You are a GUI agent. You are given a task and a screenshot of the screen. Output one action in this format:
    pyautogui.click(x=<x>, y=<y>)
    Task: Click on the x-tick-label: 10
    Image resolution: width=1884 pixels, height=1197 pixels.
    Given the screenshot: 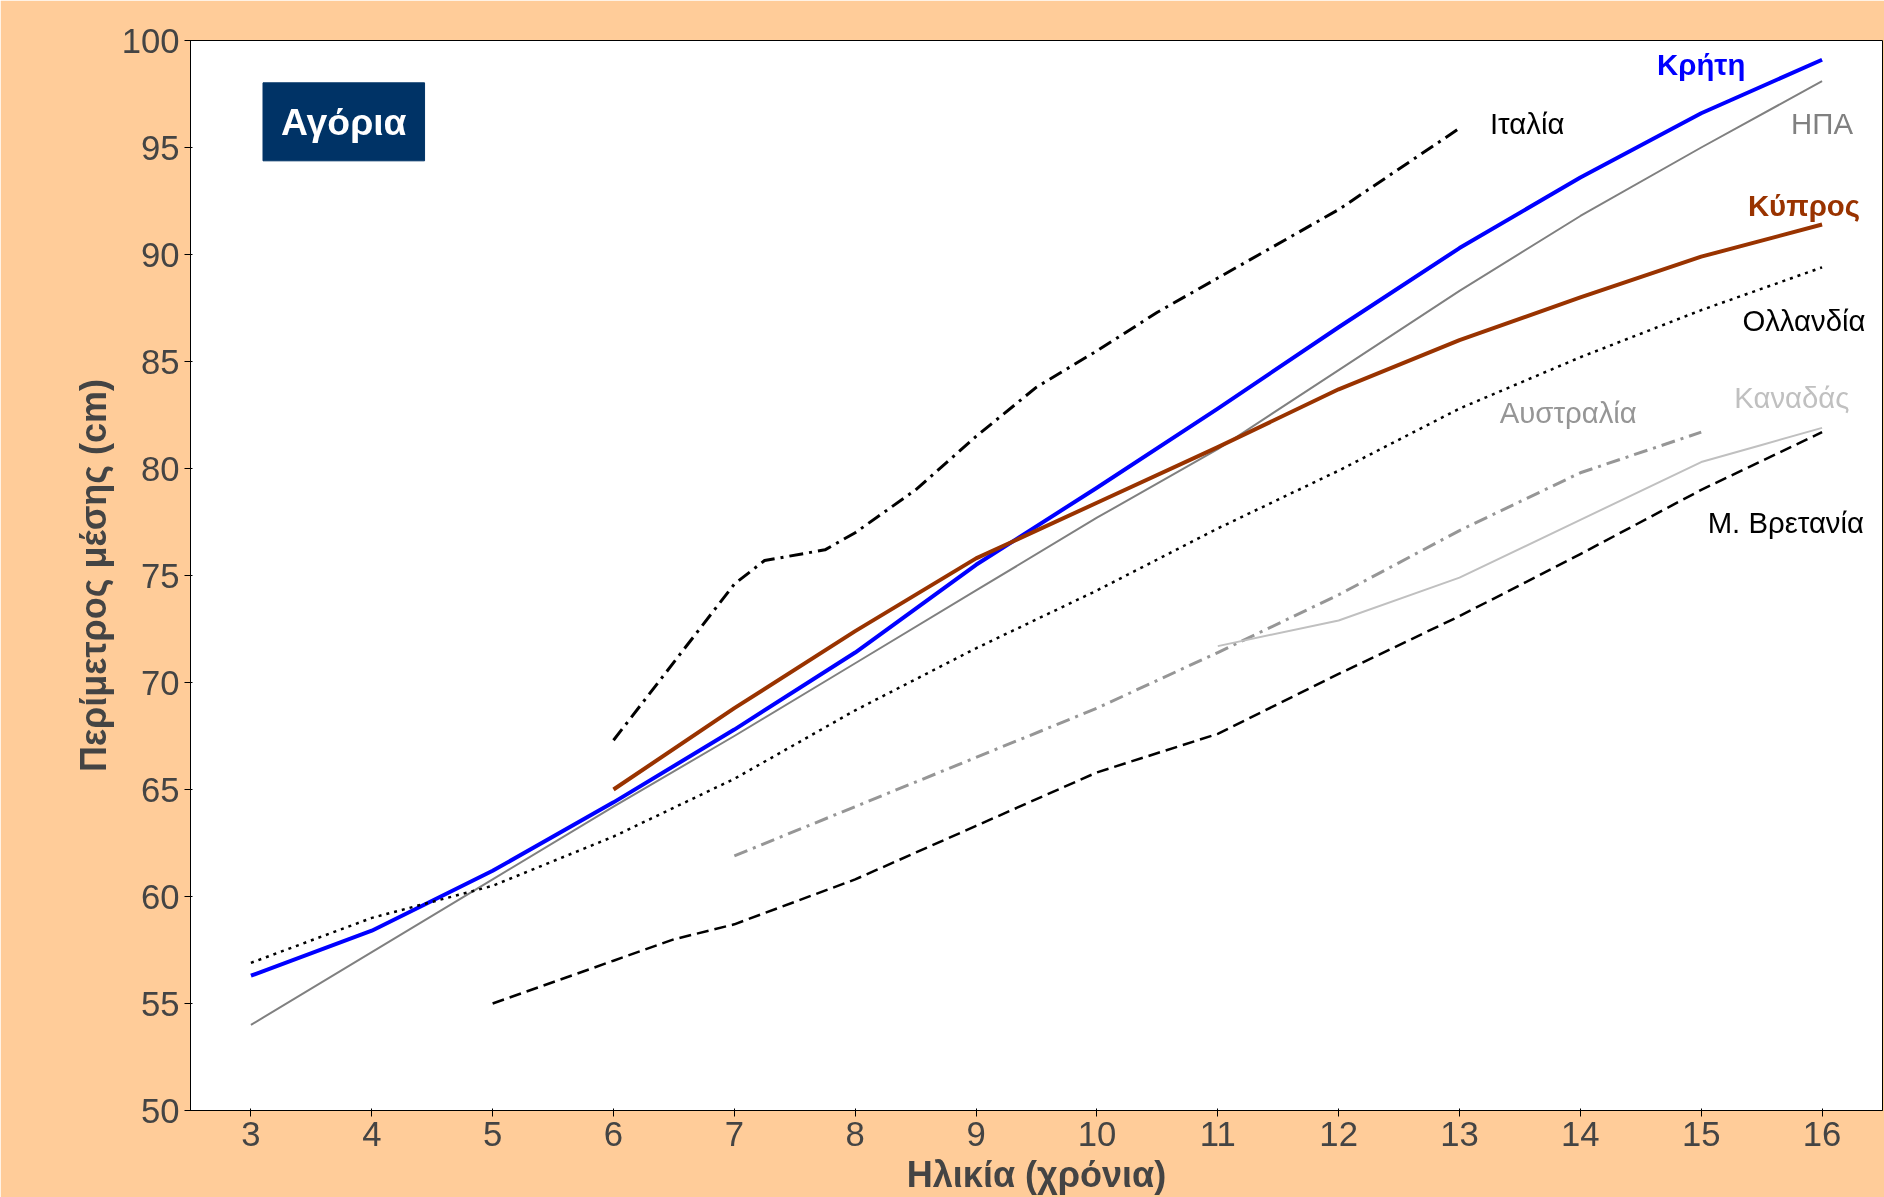 What is the action you would take?
    pyautogui.click(x=1097, y=1133)
    